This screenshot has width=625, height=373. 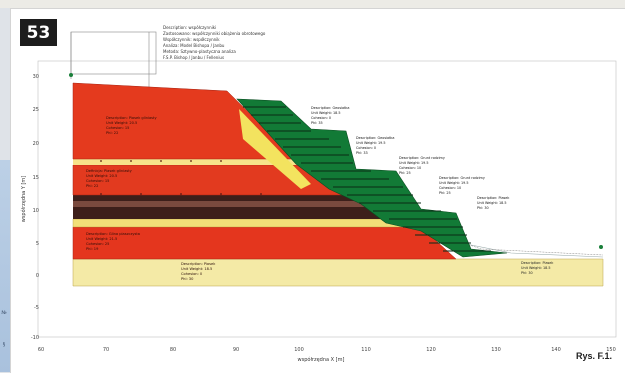 I want to click on x-tick: 110, so click(x=366, y=350).